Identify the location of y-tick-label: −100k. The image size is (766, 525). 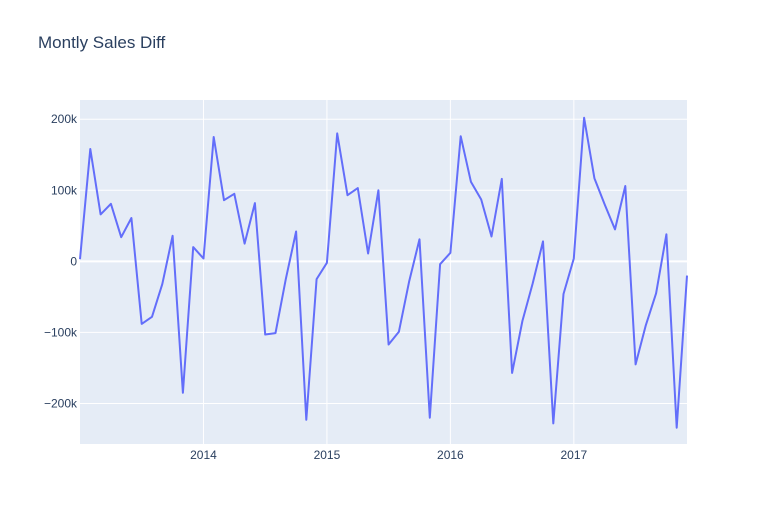
(61, 332).